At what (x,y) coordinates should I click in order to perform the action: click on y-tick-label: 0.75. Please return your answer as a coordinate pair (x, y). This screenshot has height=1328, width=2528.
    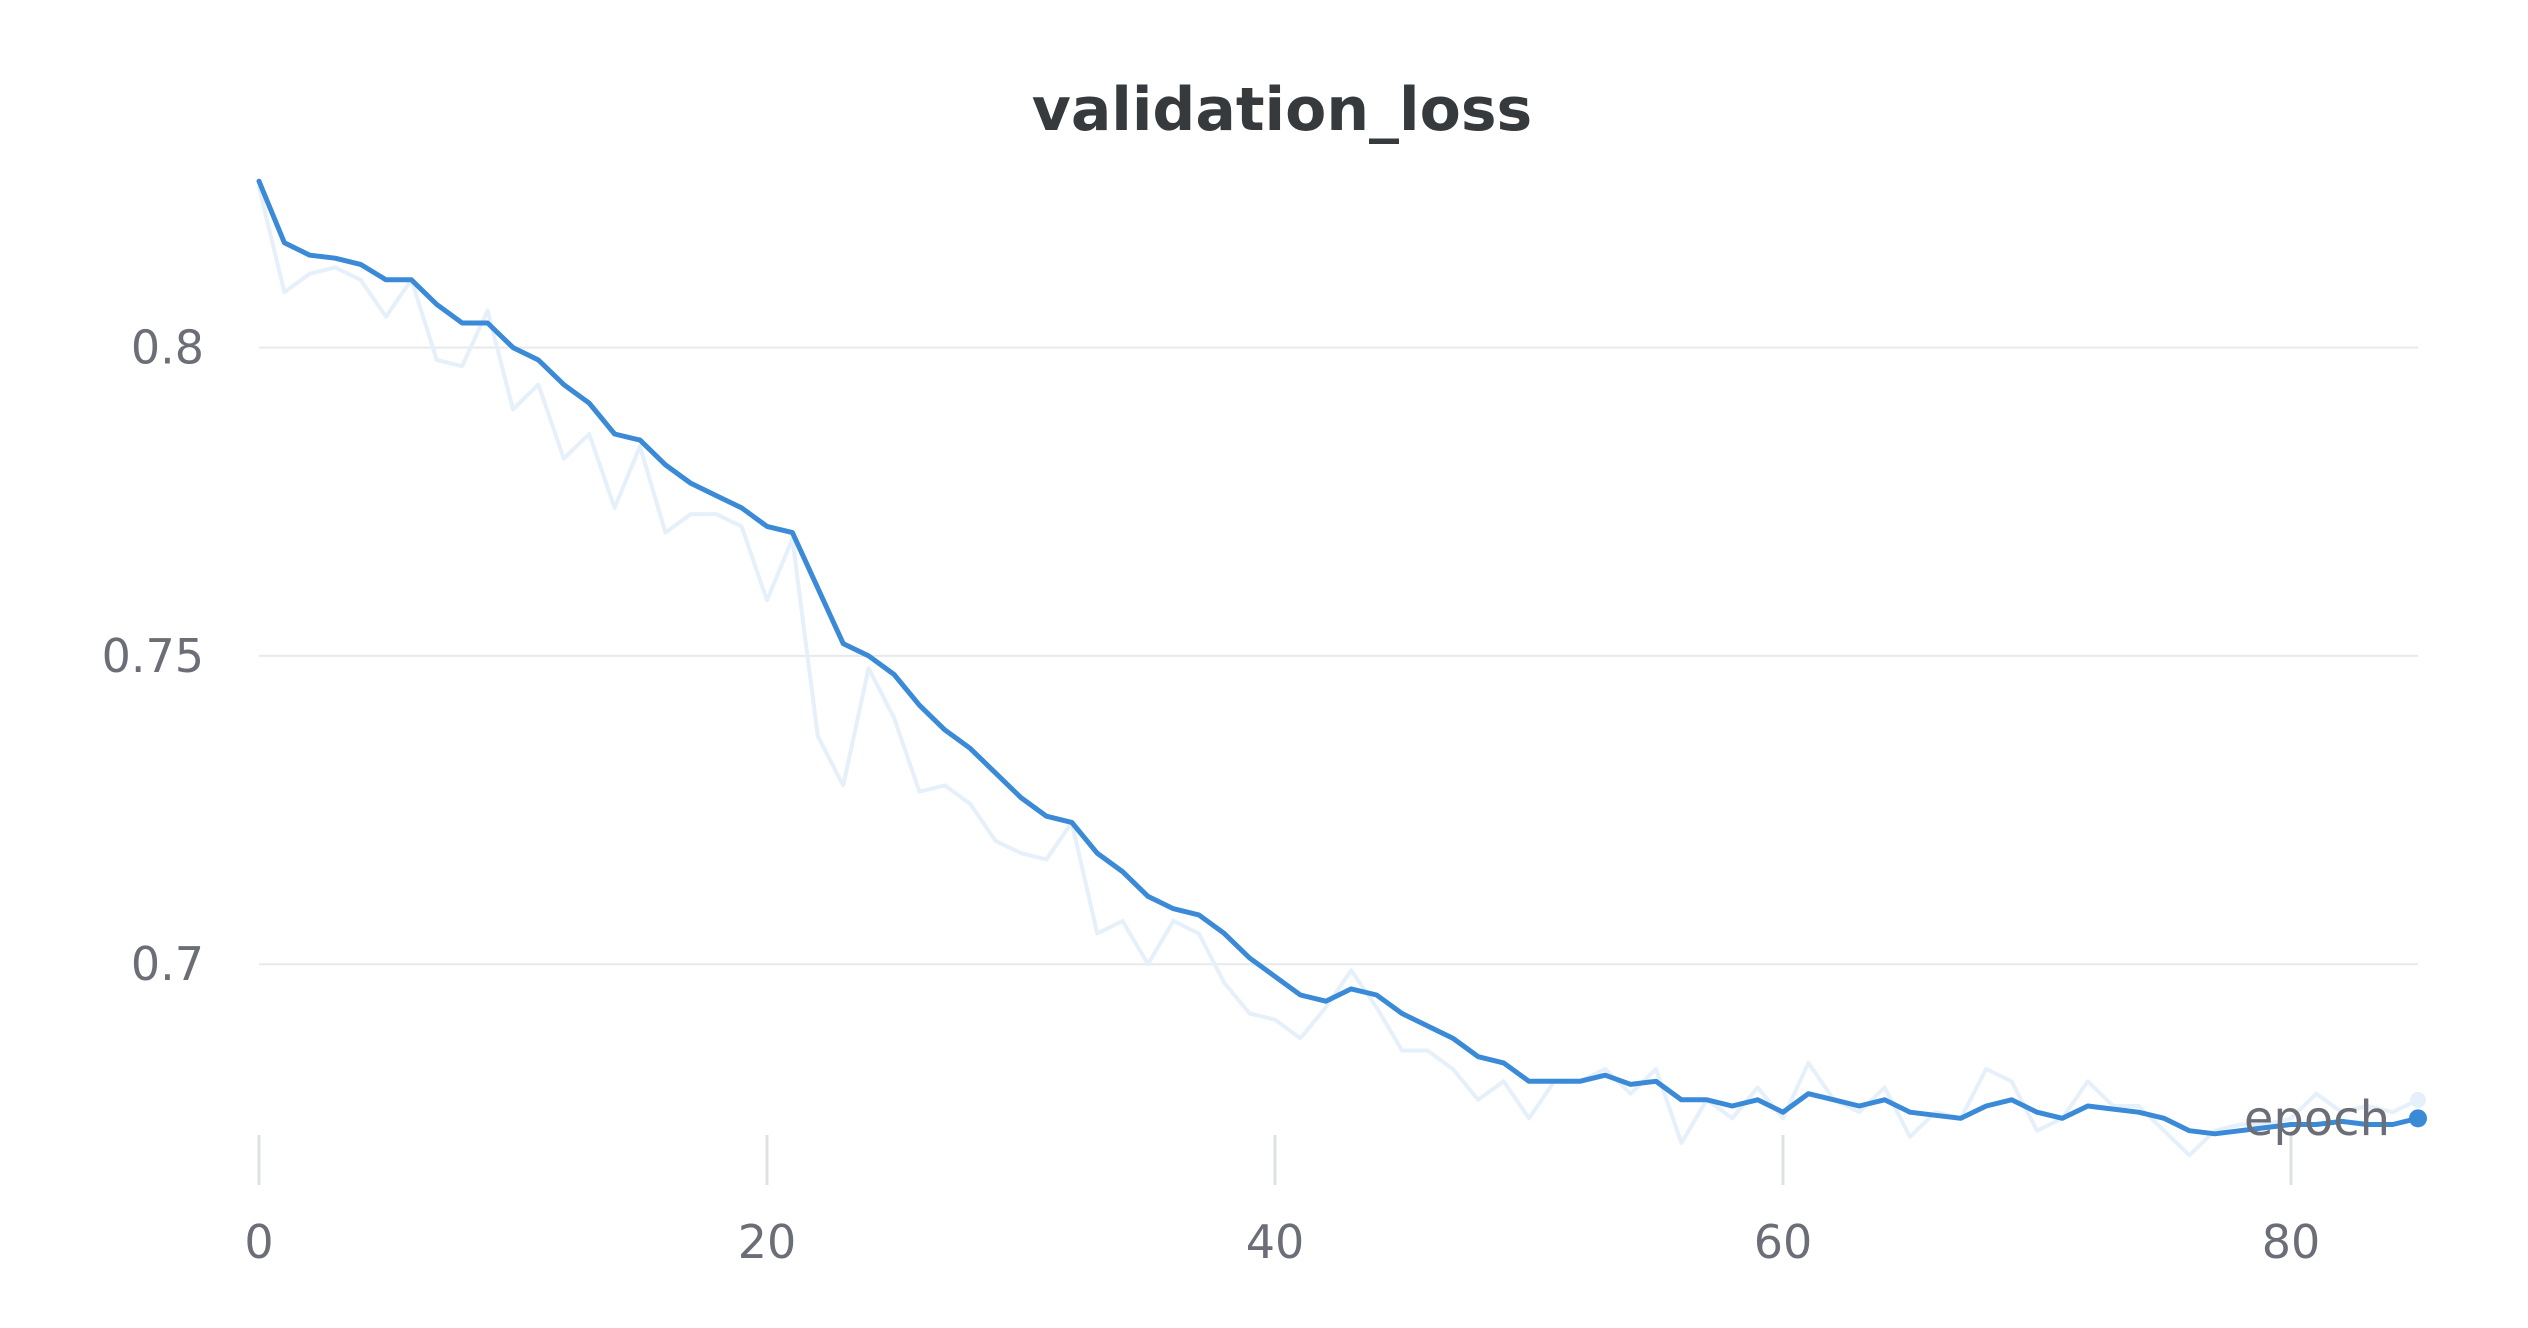
    Looking at the image, I should click on (153, 656).